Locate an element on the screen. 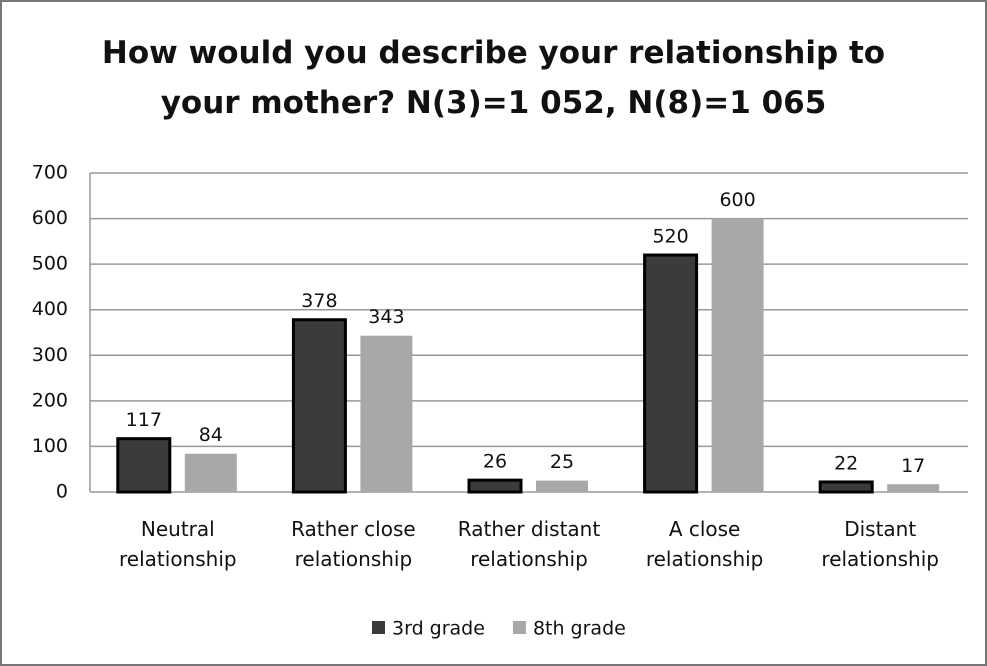 This screenshot has height=666, width=987. legend-label: 8th grade is located at coordinates (579, 629).